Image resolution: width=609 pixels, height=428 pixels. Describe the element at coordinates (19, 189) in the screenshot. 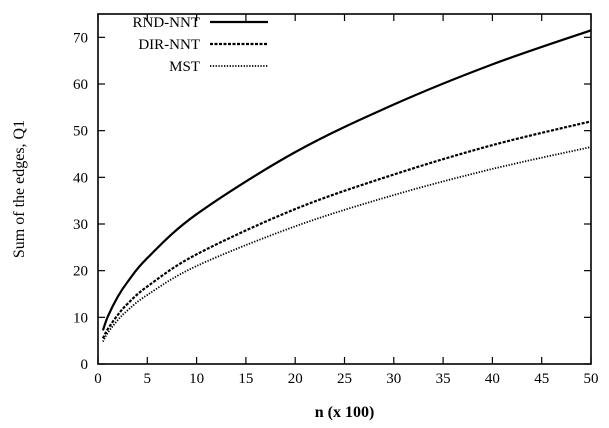

I see `y-axis-label: Sum of the edges, Q1` at that location.